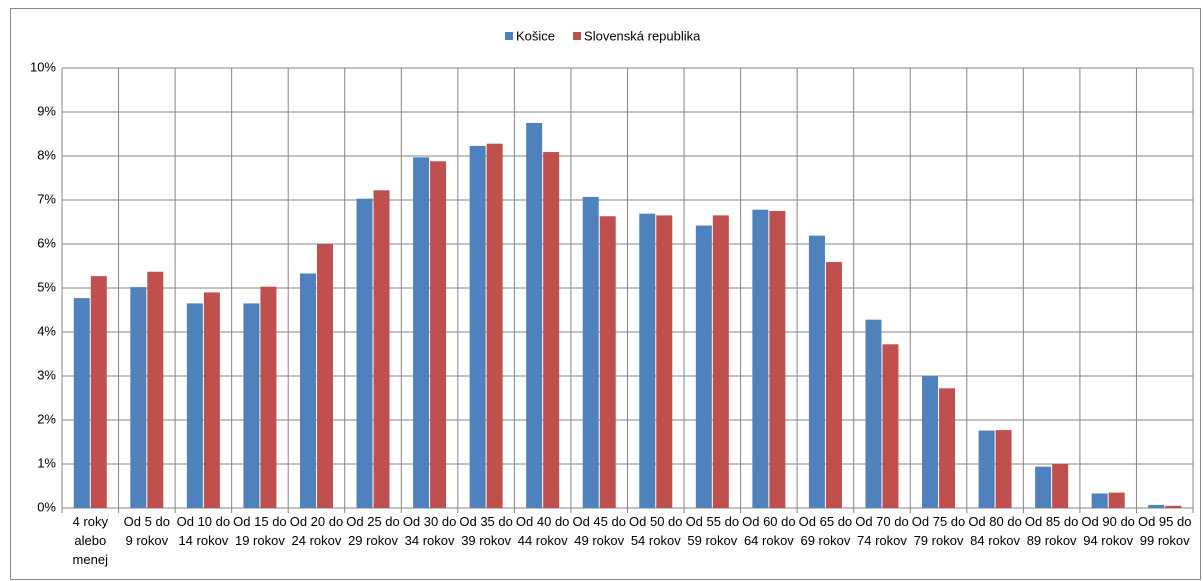 The image size is (1203, 581). What do you see at coordinates (46, 198) in the screenshot?
I see `y-tick-label: 7%` at bounding box center [46, 198].